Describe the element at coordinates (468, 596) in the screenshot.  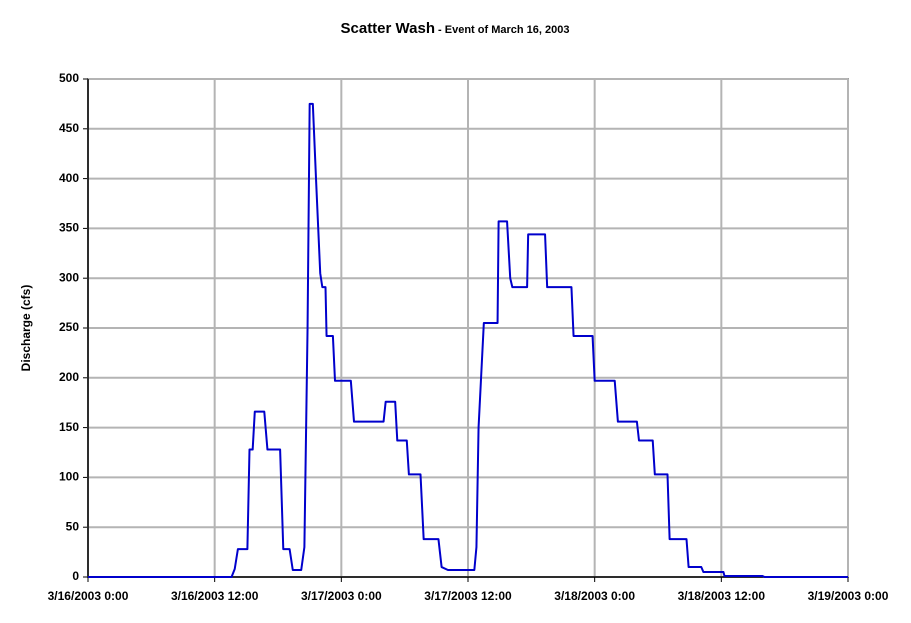
I see `x-tick-label: 3/17/2003 12:00` at that location.